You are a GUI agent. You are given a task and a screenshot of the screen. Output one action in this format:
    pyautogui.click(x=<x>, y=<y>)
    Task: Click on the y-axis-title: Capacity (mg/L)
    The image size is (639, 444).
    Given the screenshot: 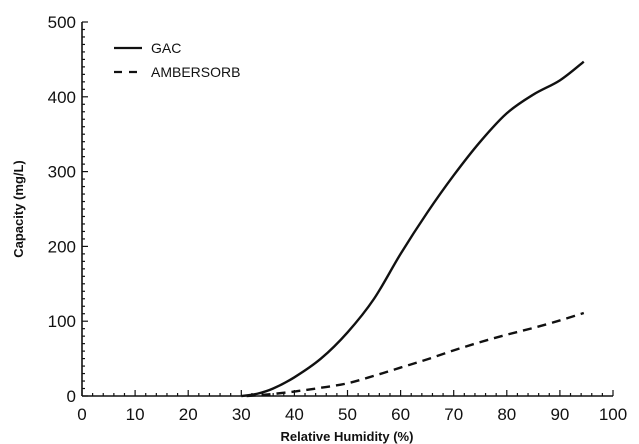 What is the action you would take?
    pyautogui.click(x=18, y=209)
    